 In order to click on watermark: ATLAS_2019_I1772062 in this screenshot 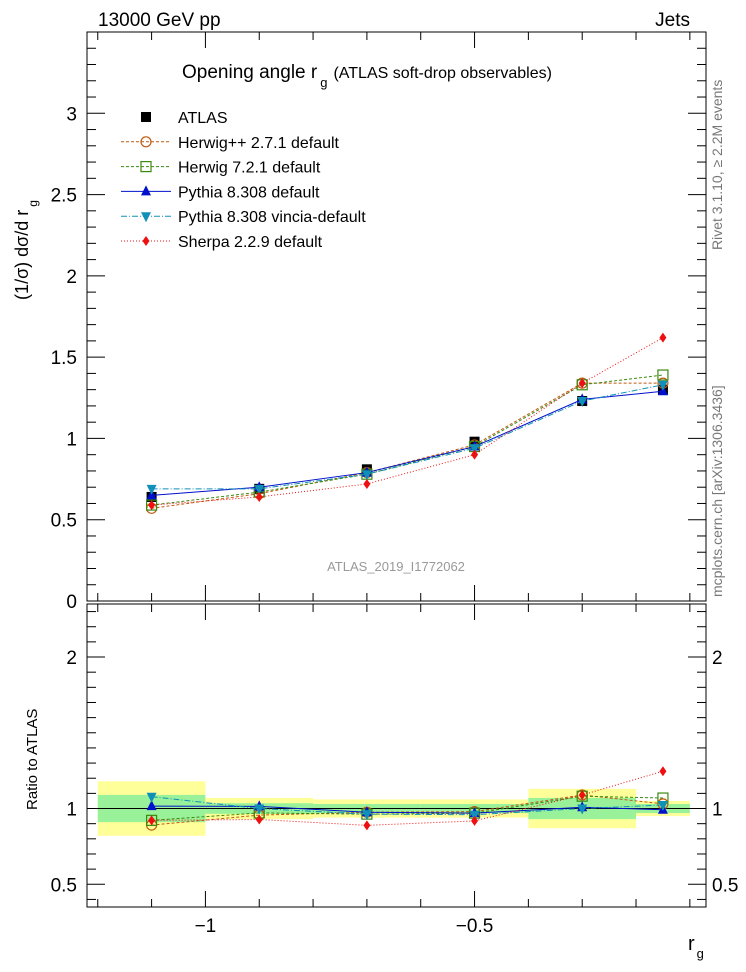, I will do `click(396, 566)`.